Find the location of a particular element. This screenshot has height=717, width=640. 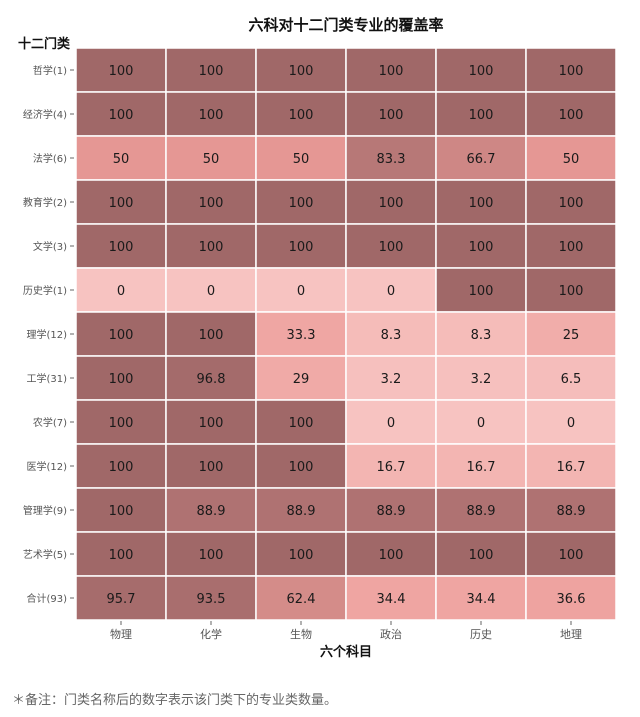

chart-title: 六科对十二门类专业的覆盖率 is located at coordinates (346, 25).